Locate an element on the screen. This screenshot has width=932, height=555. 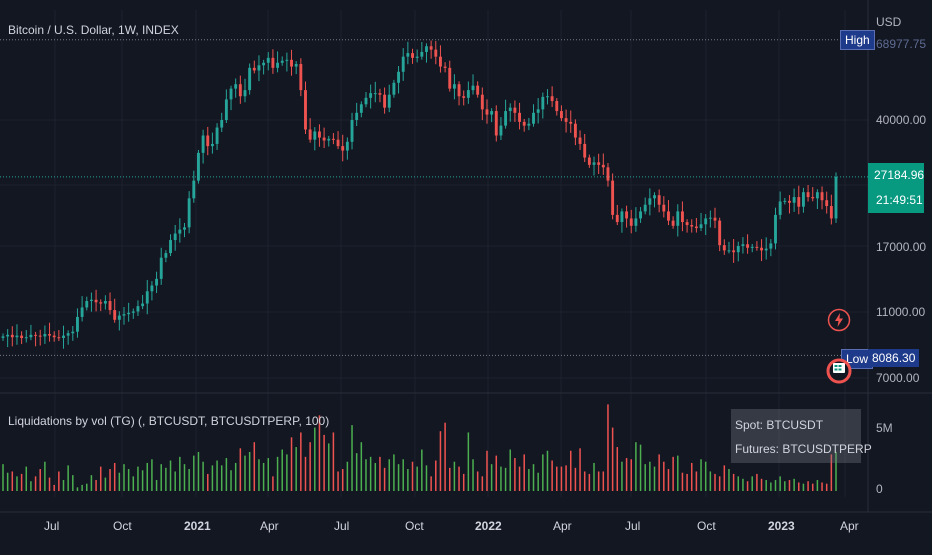
flag-icon is located at coordinates (839, 370).